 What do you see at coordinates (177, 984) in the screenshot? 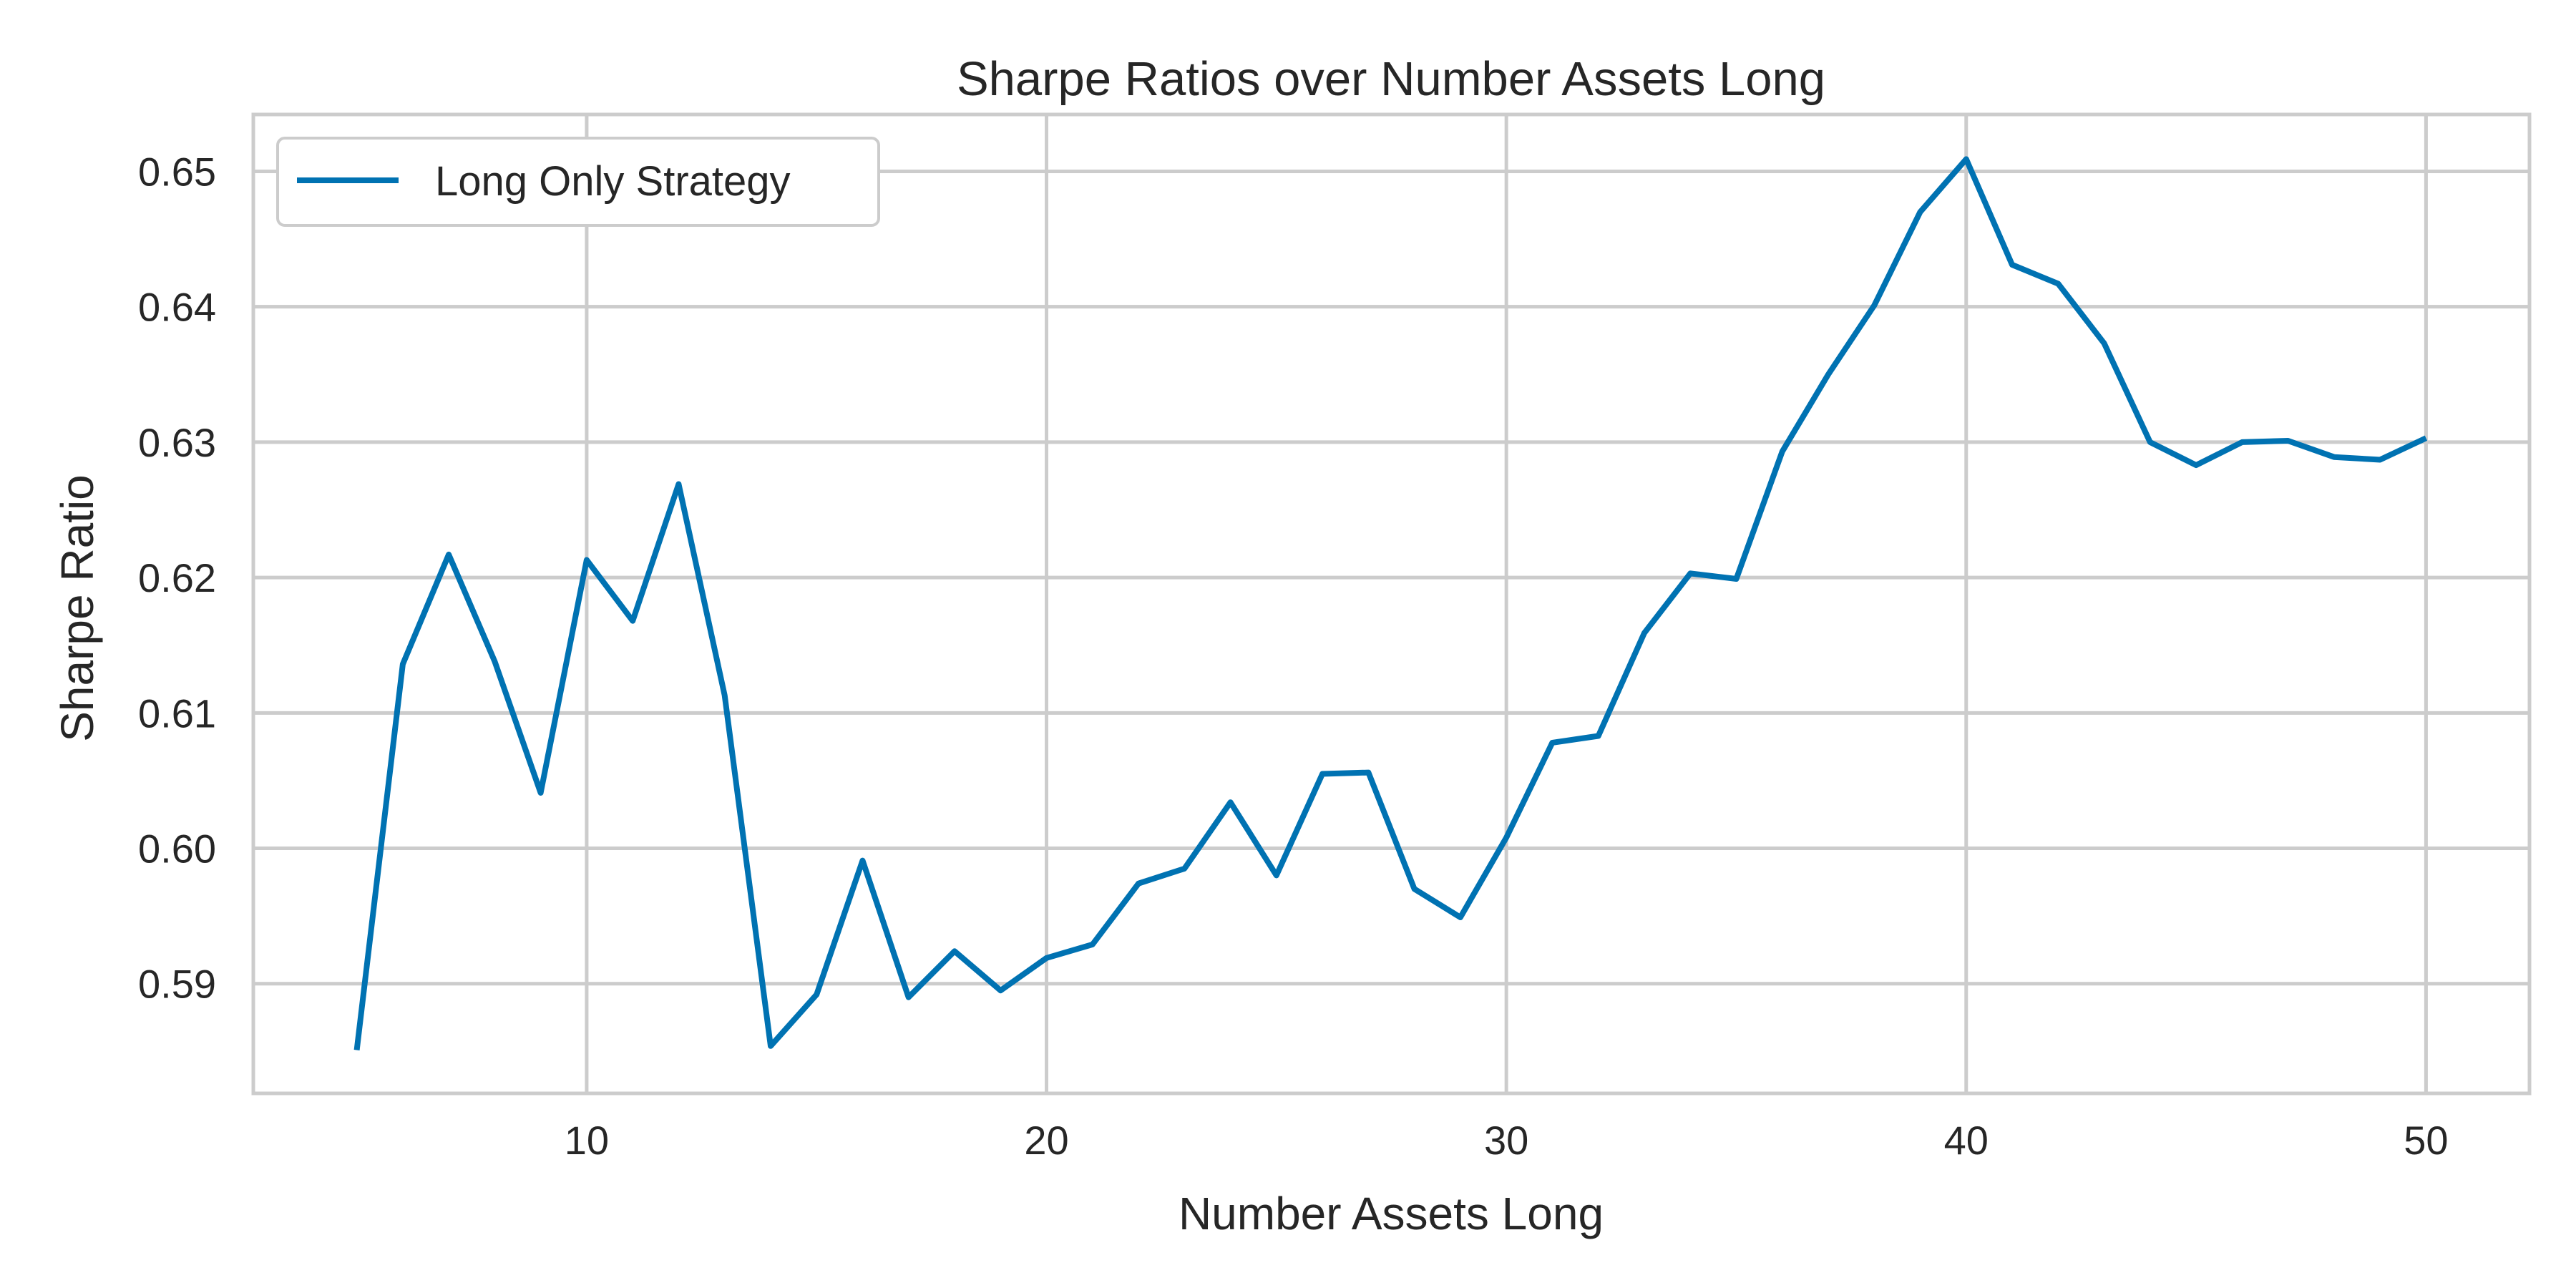
I see `y-tick-label: 0.59` at bounding box center [177, 984].